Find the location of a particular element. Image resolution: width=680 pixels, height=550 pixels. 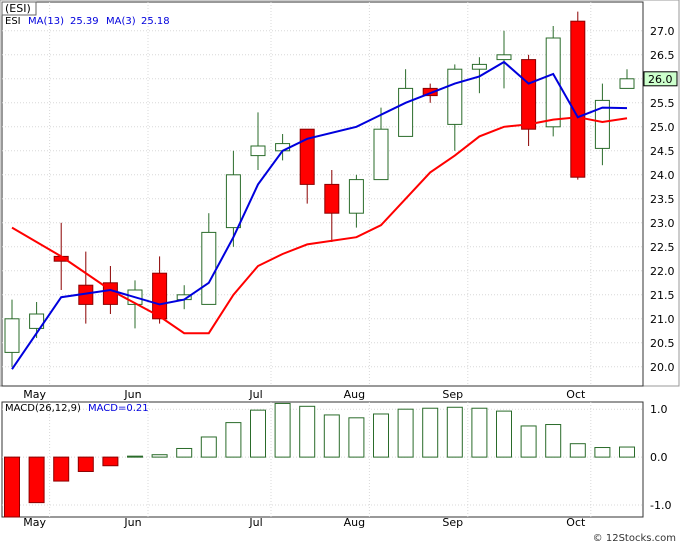

price-legend-item: MA(3) is located at coordinates (121, 21).